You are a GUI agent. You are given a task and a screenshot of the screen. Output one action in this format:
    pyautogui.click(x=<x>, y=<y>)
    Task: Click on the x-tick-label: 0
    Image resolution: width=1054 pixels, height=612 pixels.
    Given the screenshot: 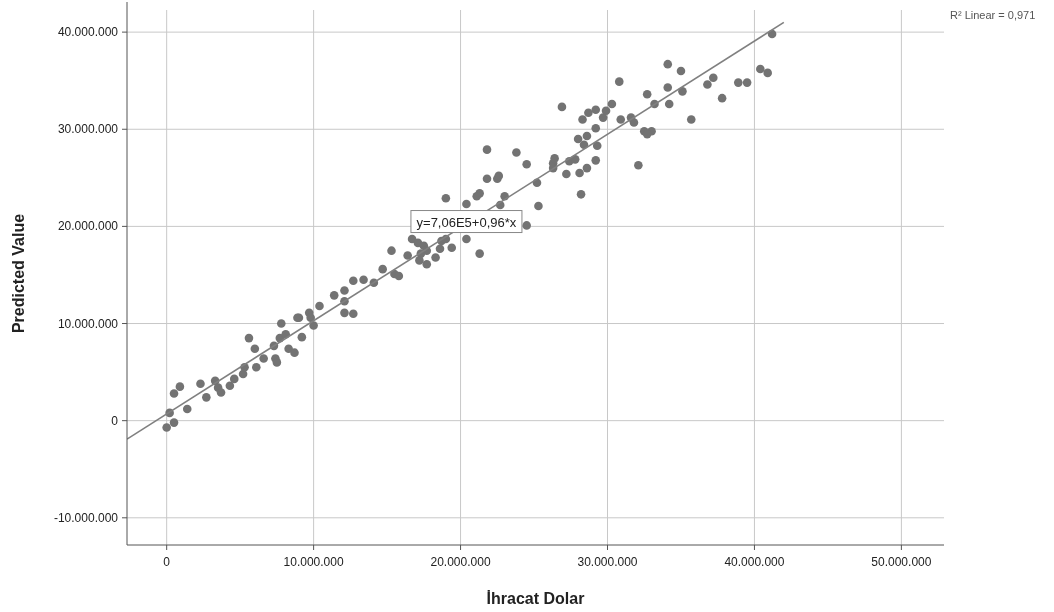 What is the action you would take?
    pyautogui.click(x=167, y=562)
    